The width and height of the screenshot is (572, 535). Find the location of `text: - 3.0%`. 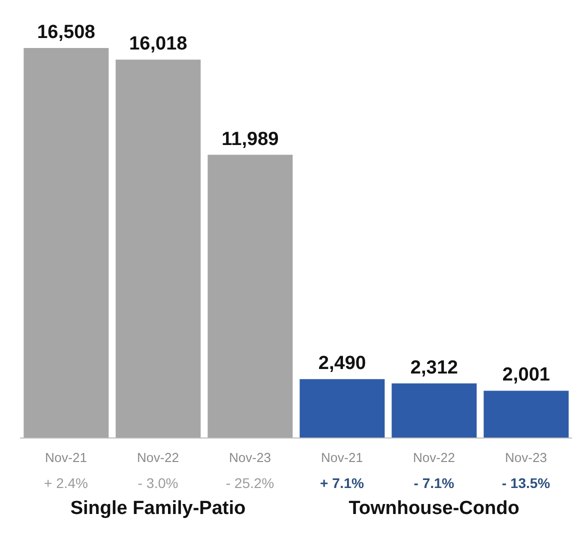

text: - 3.0% is located at coordinates (158, 483).